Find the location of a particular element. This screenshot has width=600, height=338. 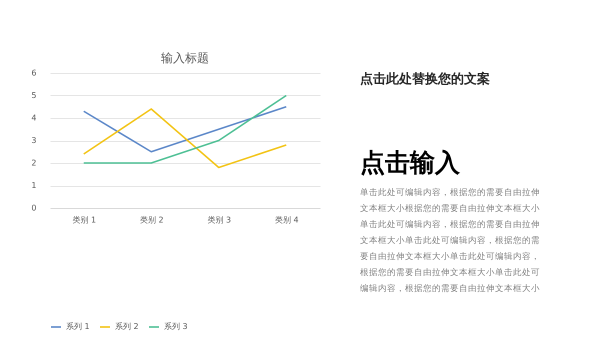

text: 单击此处可编辑内容，根据您的需要自由拉伸文本框大小根据您的需要自由拉伸文本框大小单击此处可编辑内容，根据您的需要自由拉伸文本框大小单击此处可编辑内容，根据您的需要自由拉伸文本框大小单击此处可编辑内容，根据您的需要自由拉伸文本框大小单击此处可编辑内容，根据您的需要自由拉伸文本框大小 is located at coordinates (450, 240).